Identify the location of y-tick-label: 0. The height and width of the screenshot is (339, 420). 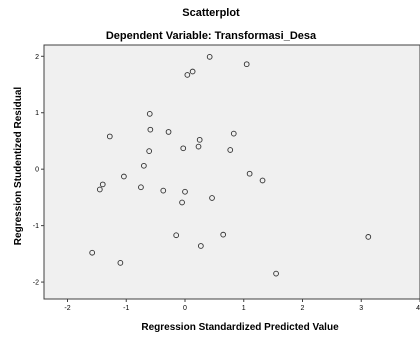
(37, 170).